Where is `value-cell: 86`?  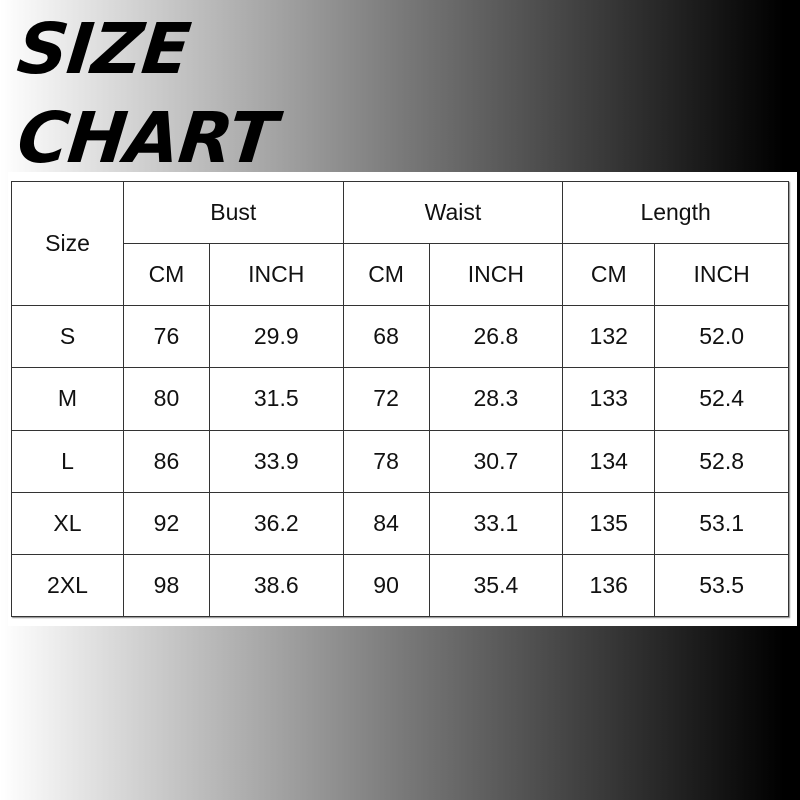
value-cell: 86 is located at coordinates (166, 461).